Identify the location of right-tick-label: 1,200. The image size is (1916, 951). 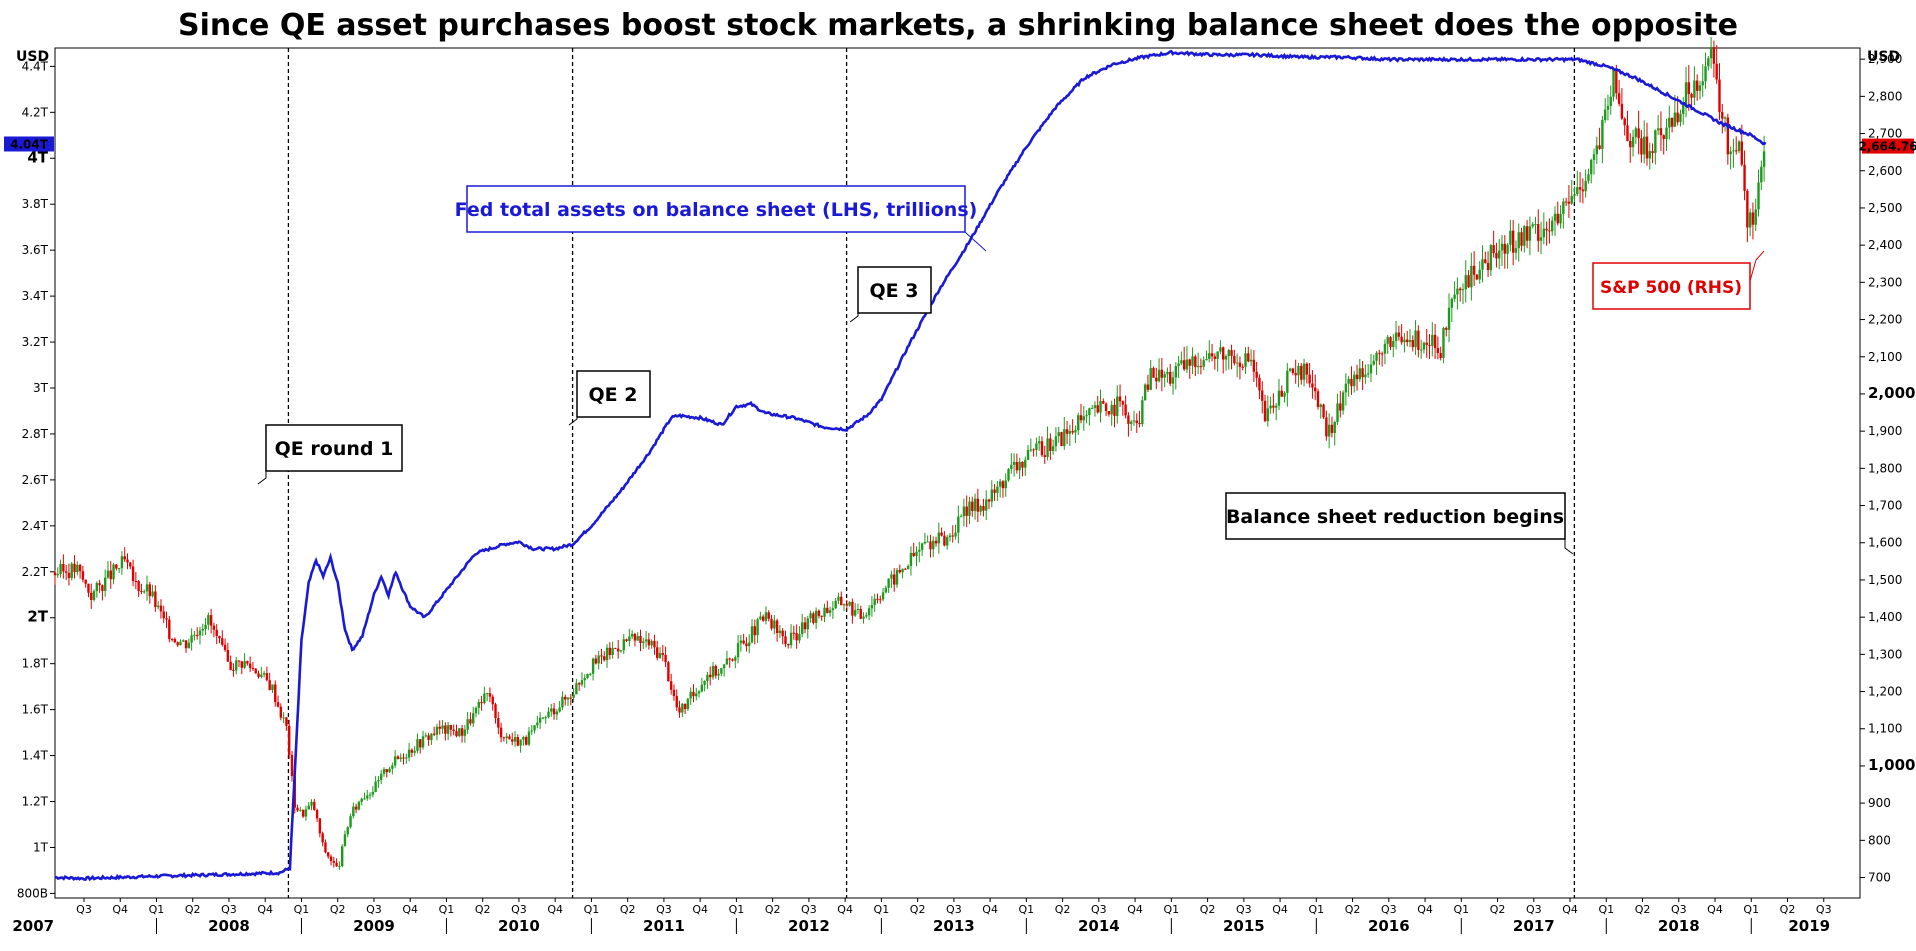
(1885, 692).